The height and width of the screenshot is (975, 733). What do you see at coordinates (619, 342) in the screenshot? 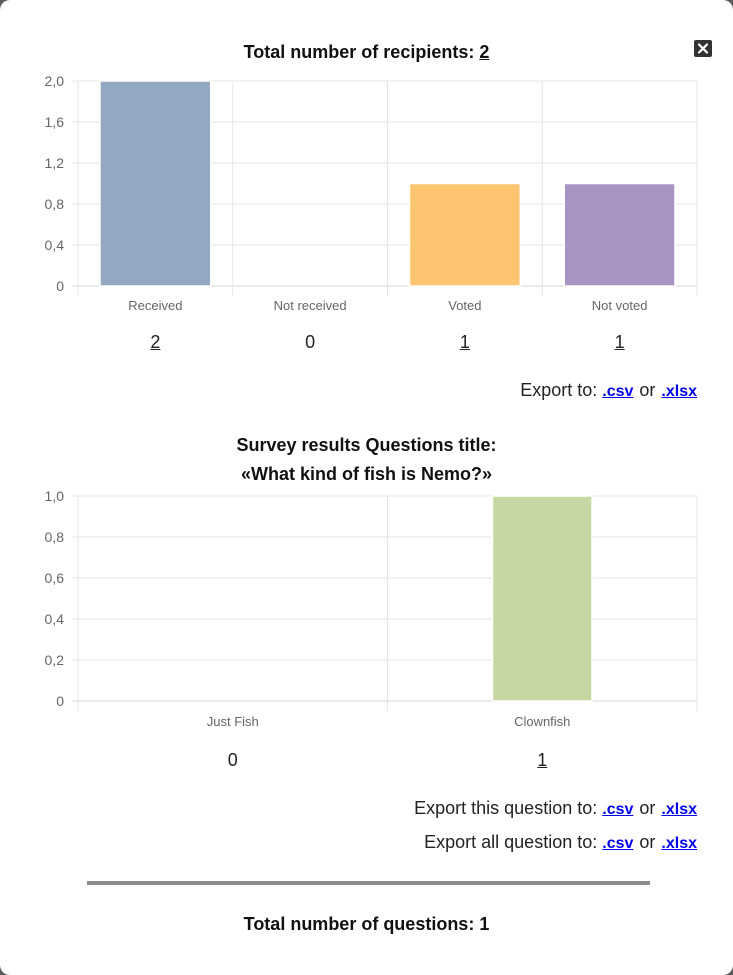
I see `count-not-voted: 1` at bounding box center [619, 342].